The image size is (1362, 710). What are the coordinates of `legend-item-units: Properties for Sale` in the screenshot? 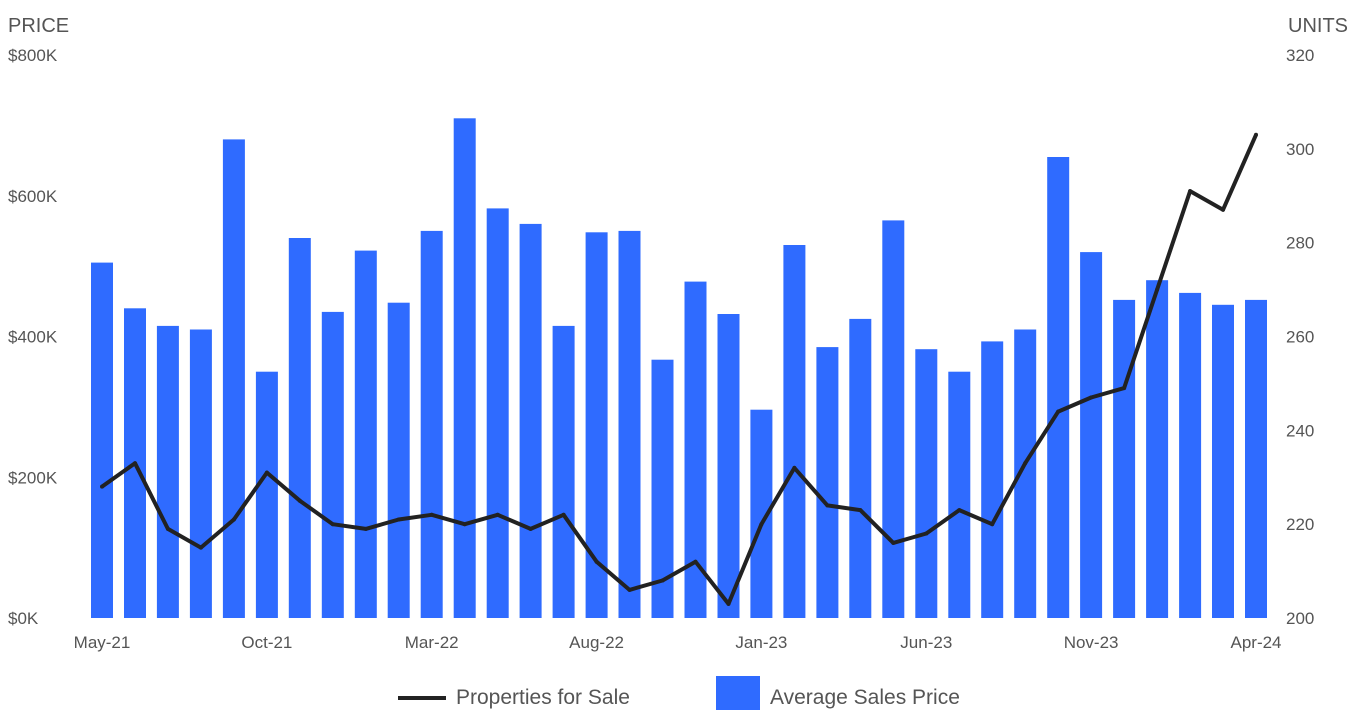 It's located at (514, 697).